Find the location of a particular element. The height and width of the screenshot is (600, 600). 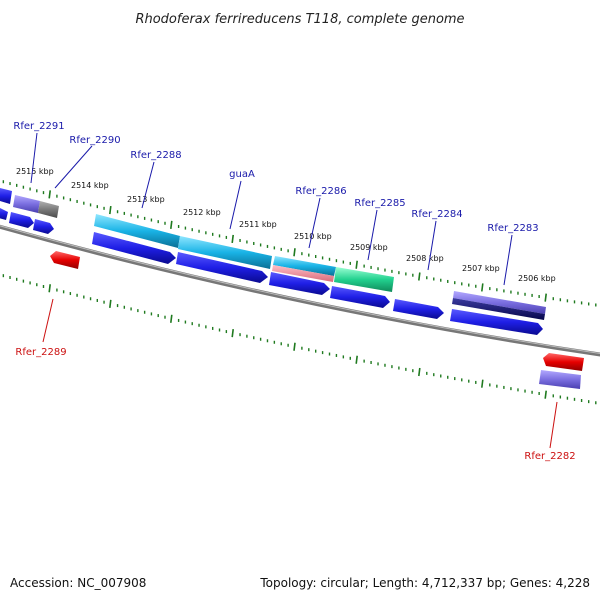

tick-label: 2509 kbp is located at coordinates (369, 247).